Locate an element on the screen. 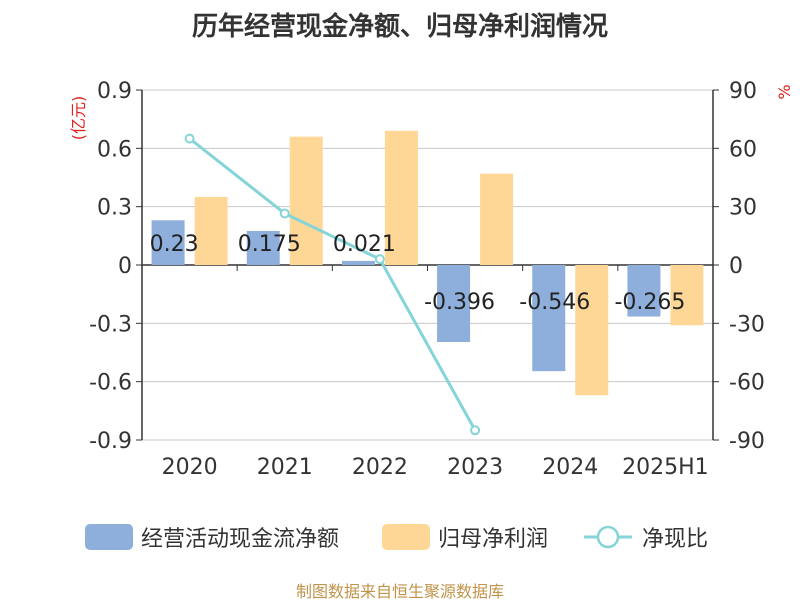  y-left-tick-label: -0.3 is located at coordinates (110, 324).